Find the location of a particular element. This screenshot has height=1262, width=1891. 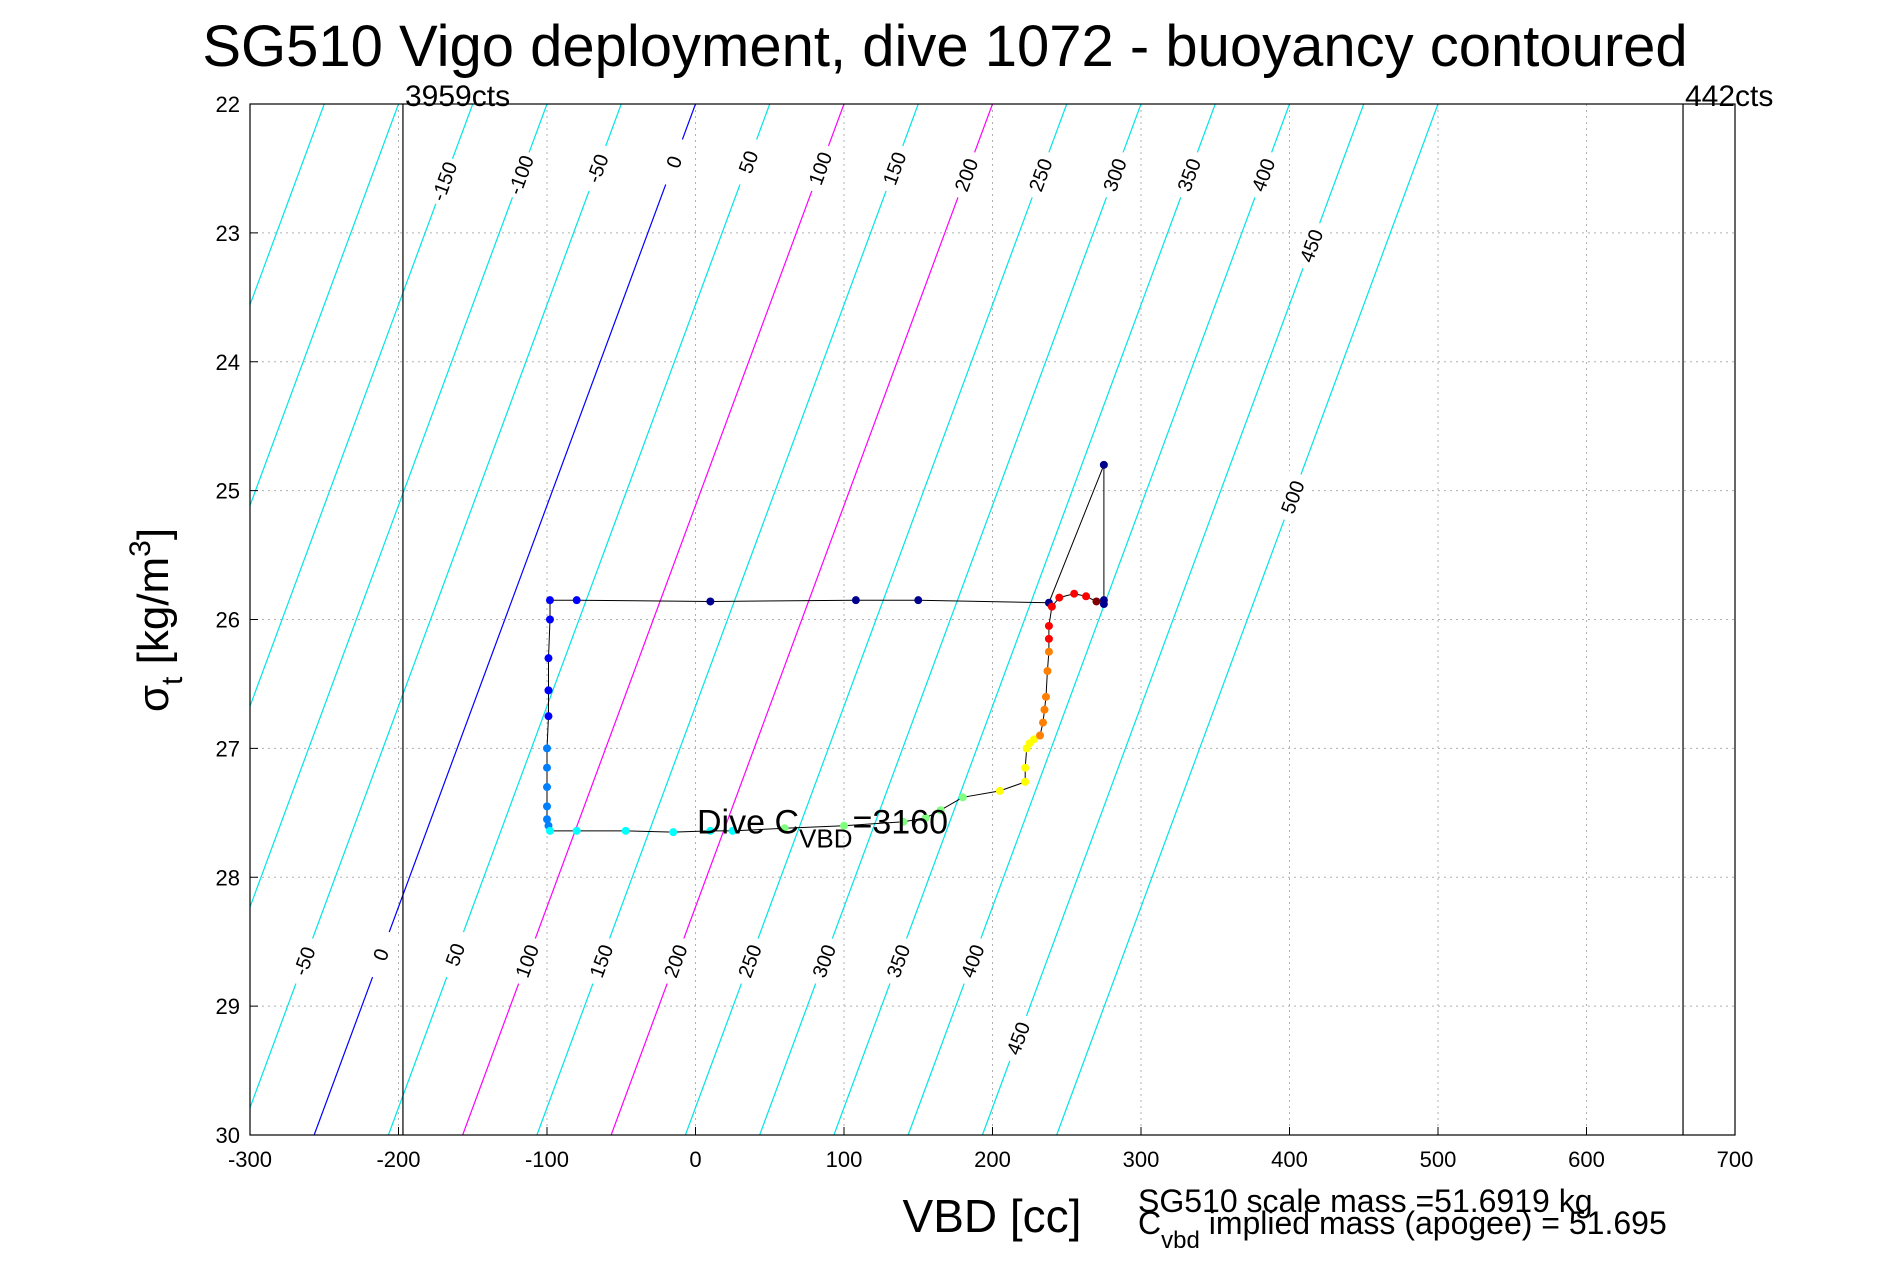

x-axis-ticks: -300 -200 -100 0 100 200 300 400 500 600 700 is located at coordinates (990, 1149).